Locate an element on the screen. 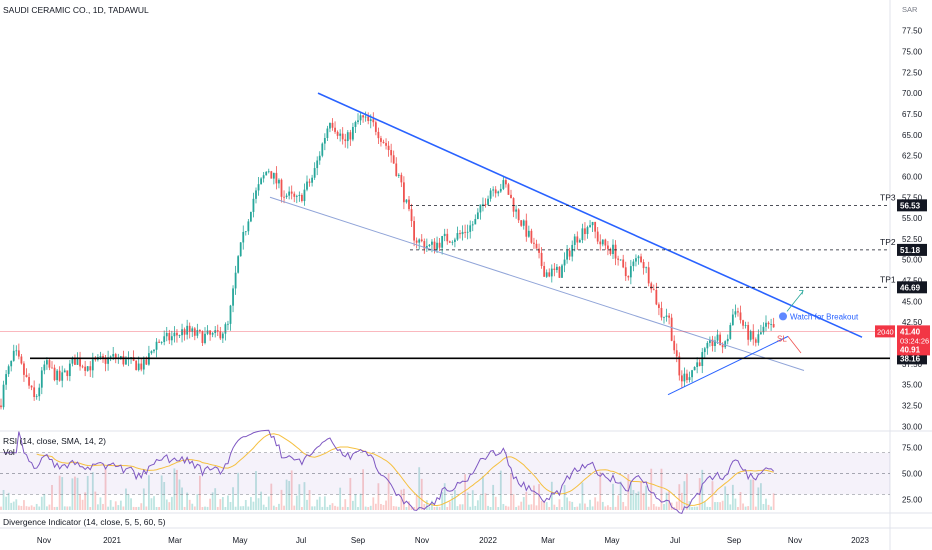 This screenshot has height=550, width=932. x-tick-label: 2022 is located at coordinates (488, 540).